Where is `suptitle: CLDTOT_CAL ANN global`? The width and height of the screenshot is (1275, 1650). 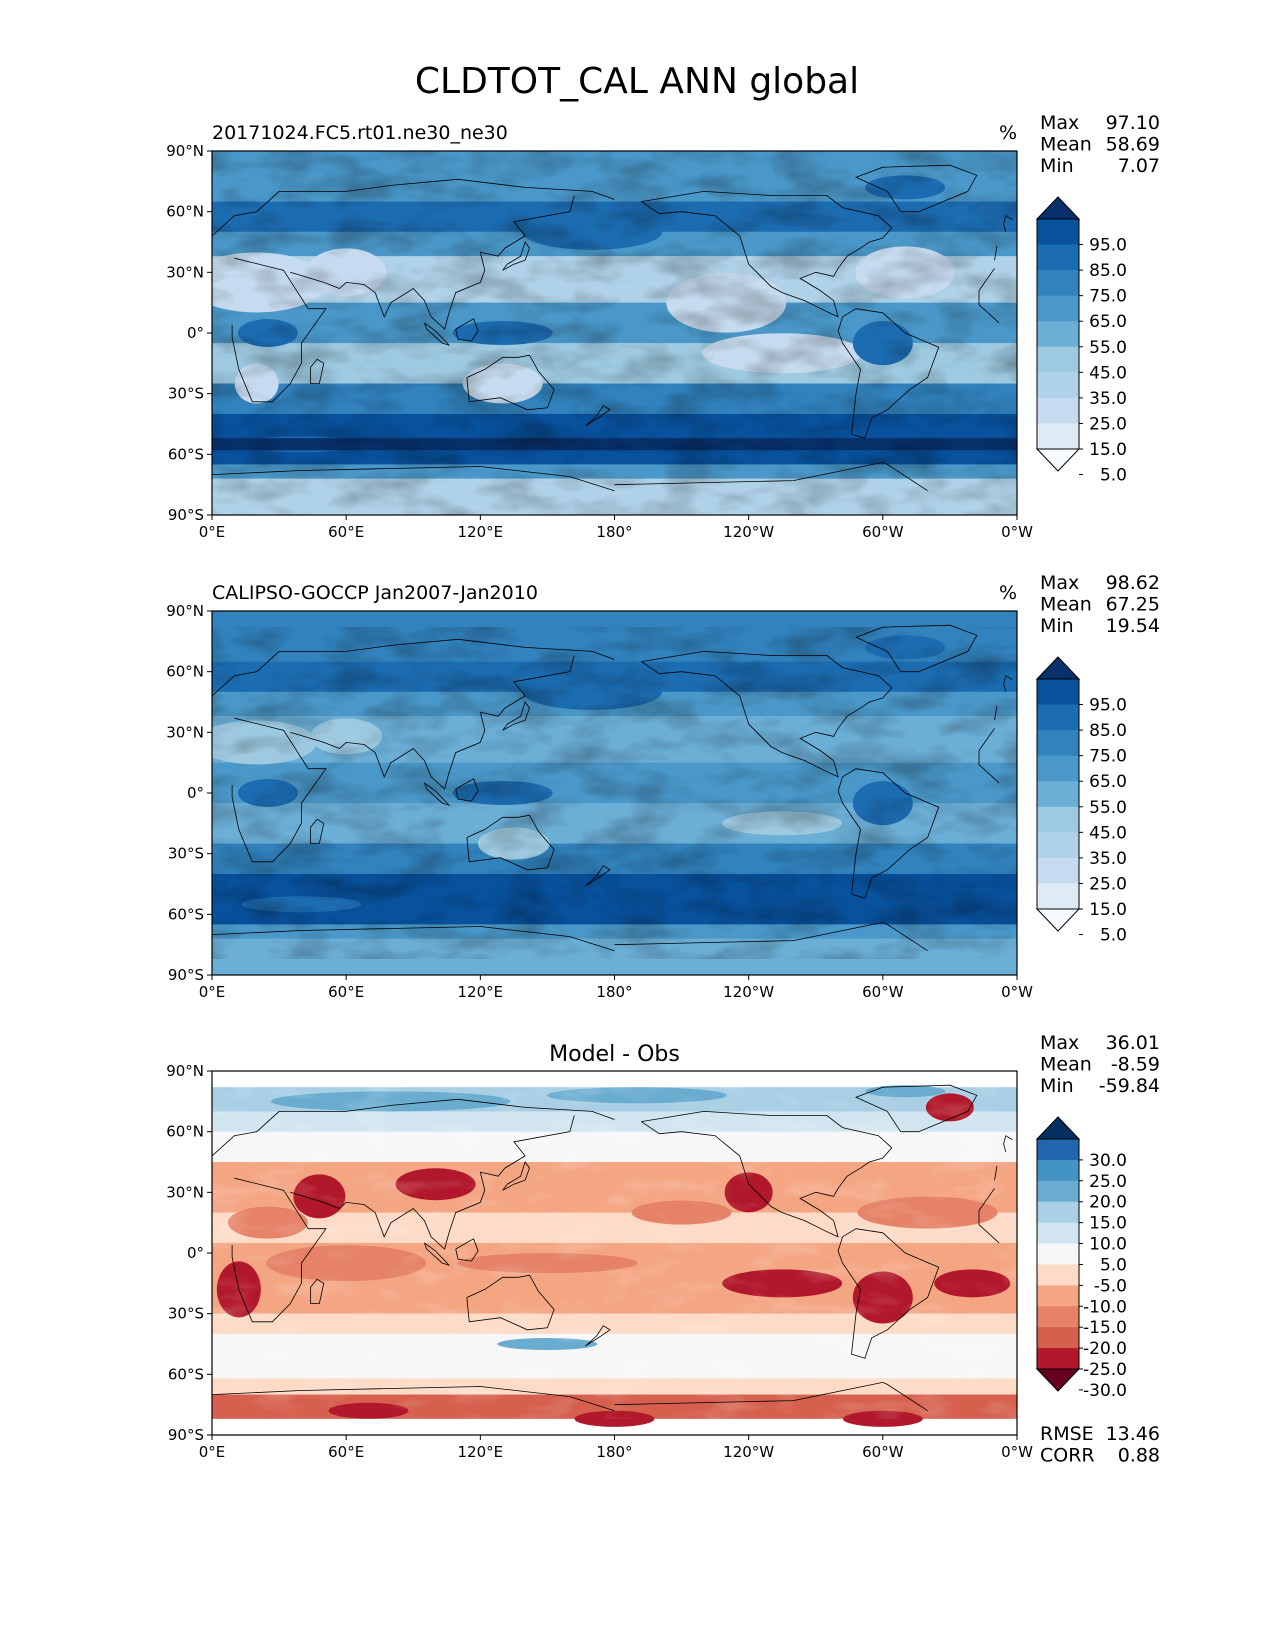
suptitle: CLDTOT_CAL ANN global is located at coordinates (637, 81).